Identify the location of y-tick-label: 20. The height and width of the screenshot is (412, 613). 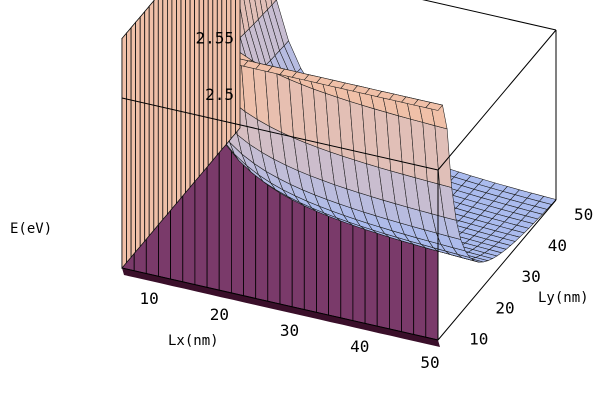
(504, 307).